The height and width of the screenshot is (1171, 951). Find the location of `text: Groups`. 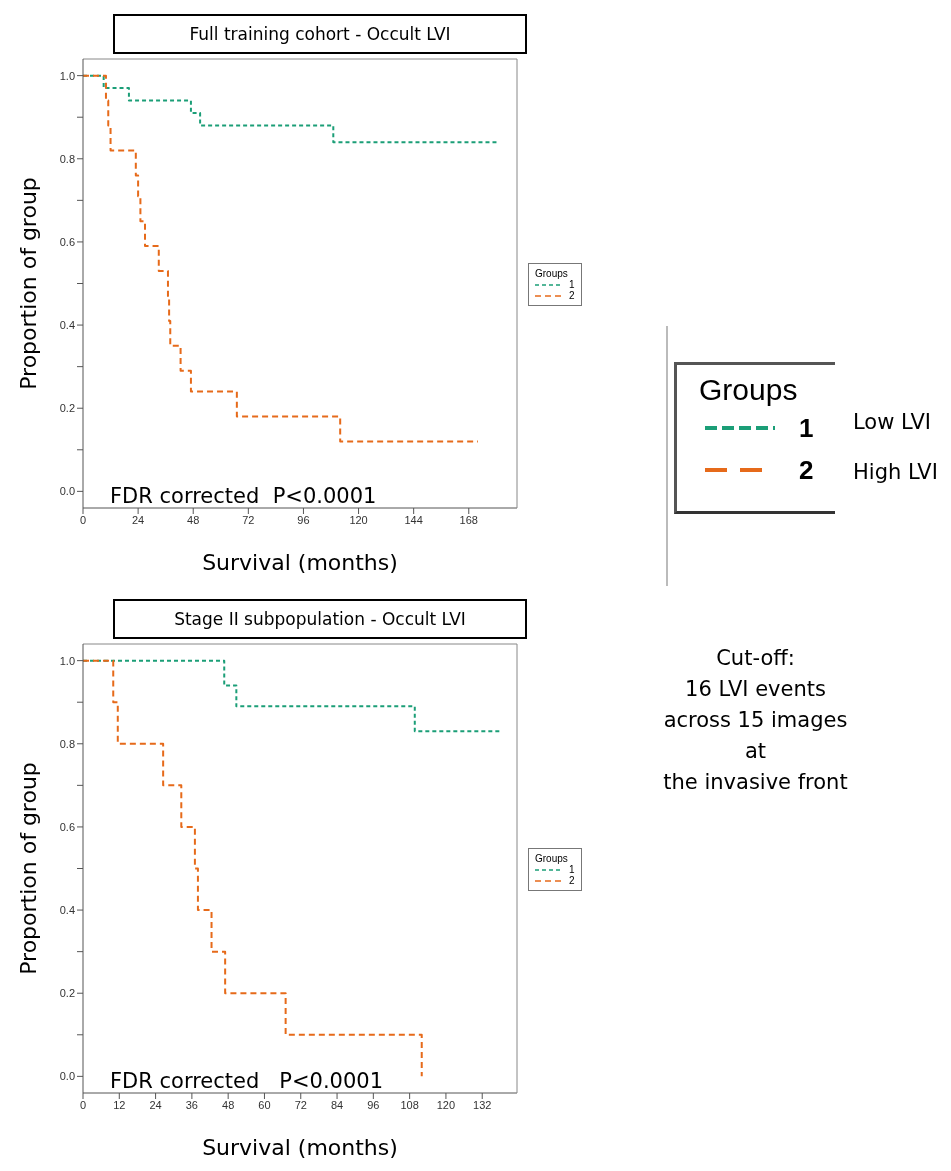

text: Groups is located at coordinates (748, 389).